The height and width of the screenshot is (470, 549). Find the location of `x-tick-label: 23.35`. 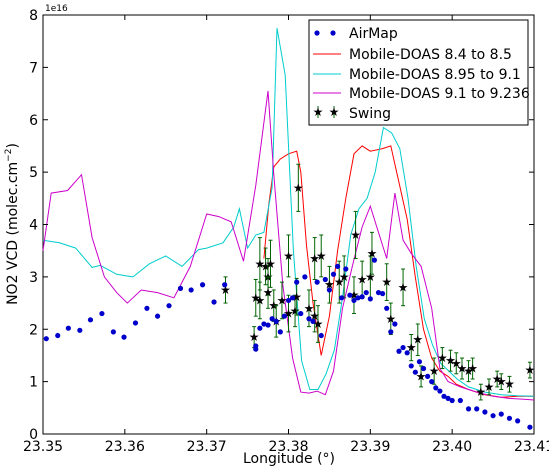

x-tick-label: 23.35 is located at coordinates (43, 447).